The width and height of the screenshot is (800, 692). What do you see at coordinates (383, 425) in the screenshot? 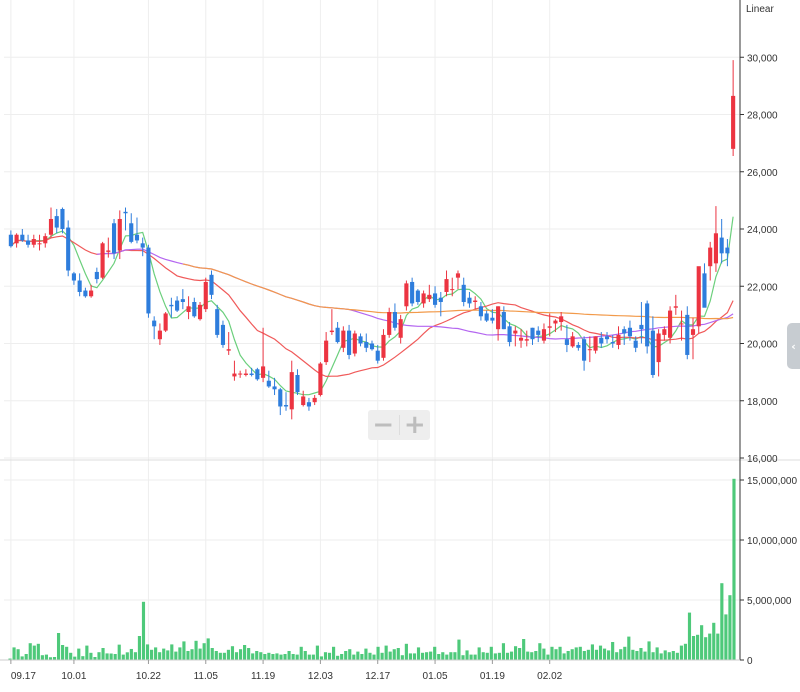
I see `zoom-out-button: −` at bounding box center [383, 425].